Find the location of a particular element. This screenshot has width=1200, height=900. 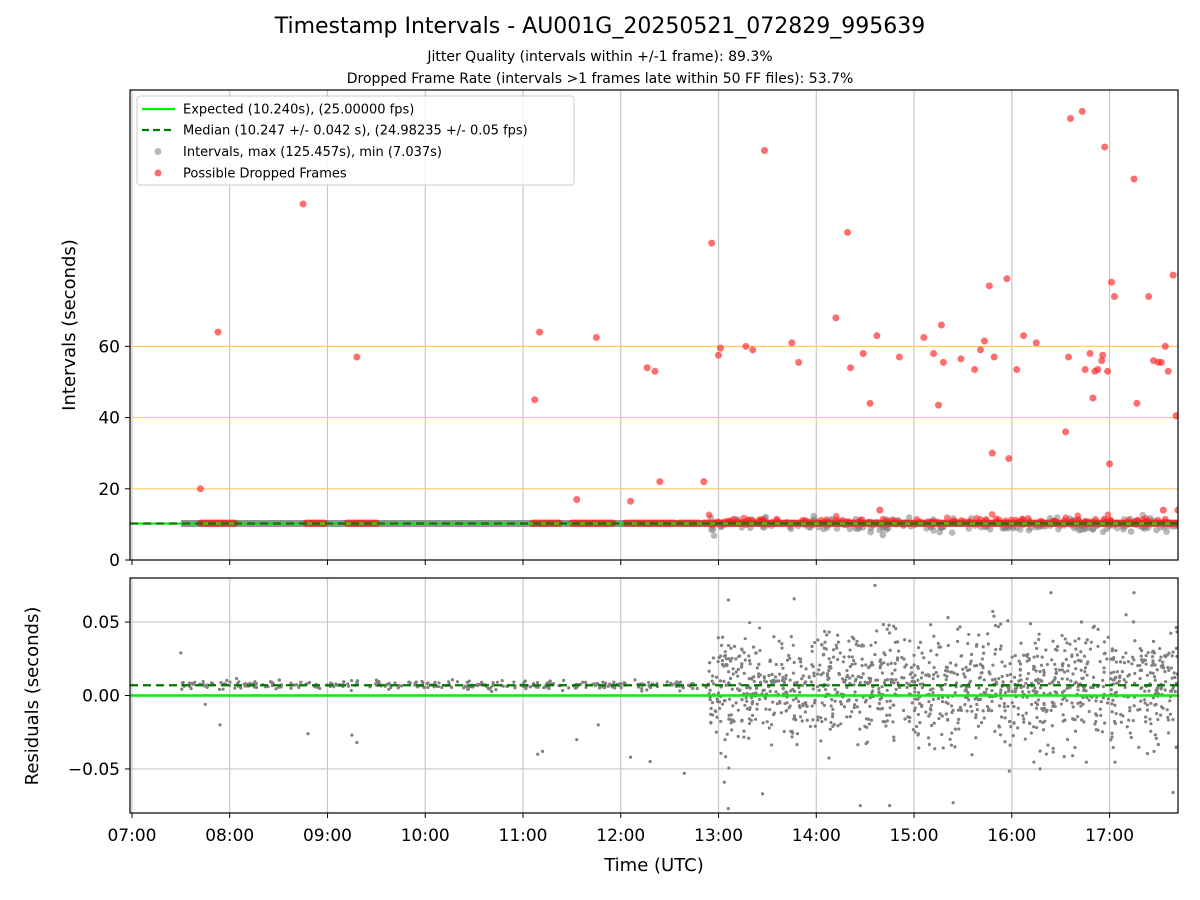

legend-intervals-marker is located at coordinates (158, 151).